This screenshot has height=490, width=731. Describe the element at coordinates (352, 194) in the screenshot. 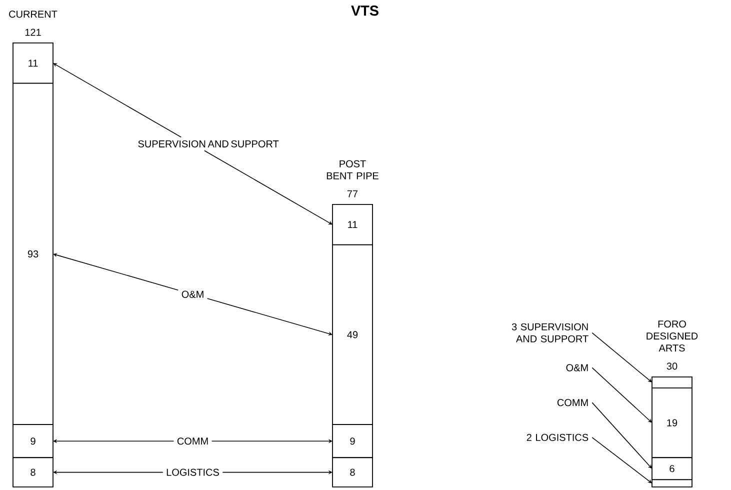

I see `total-label: 77` at that location.